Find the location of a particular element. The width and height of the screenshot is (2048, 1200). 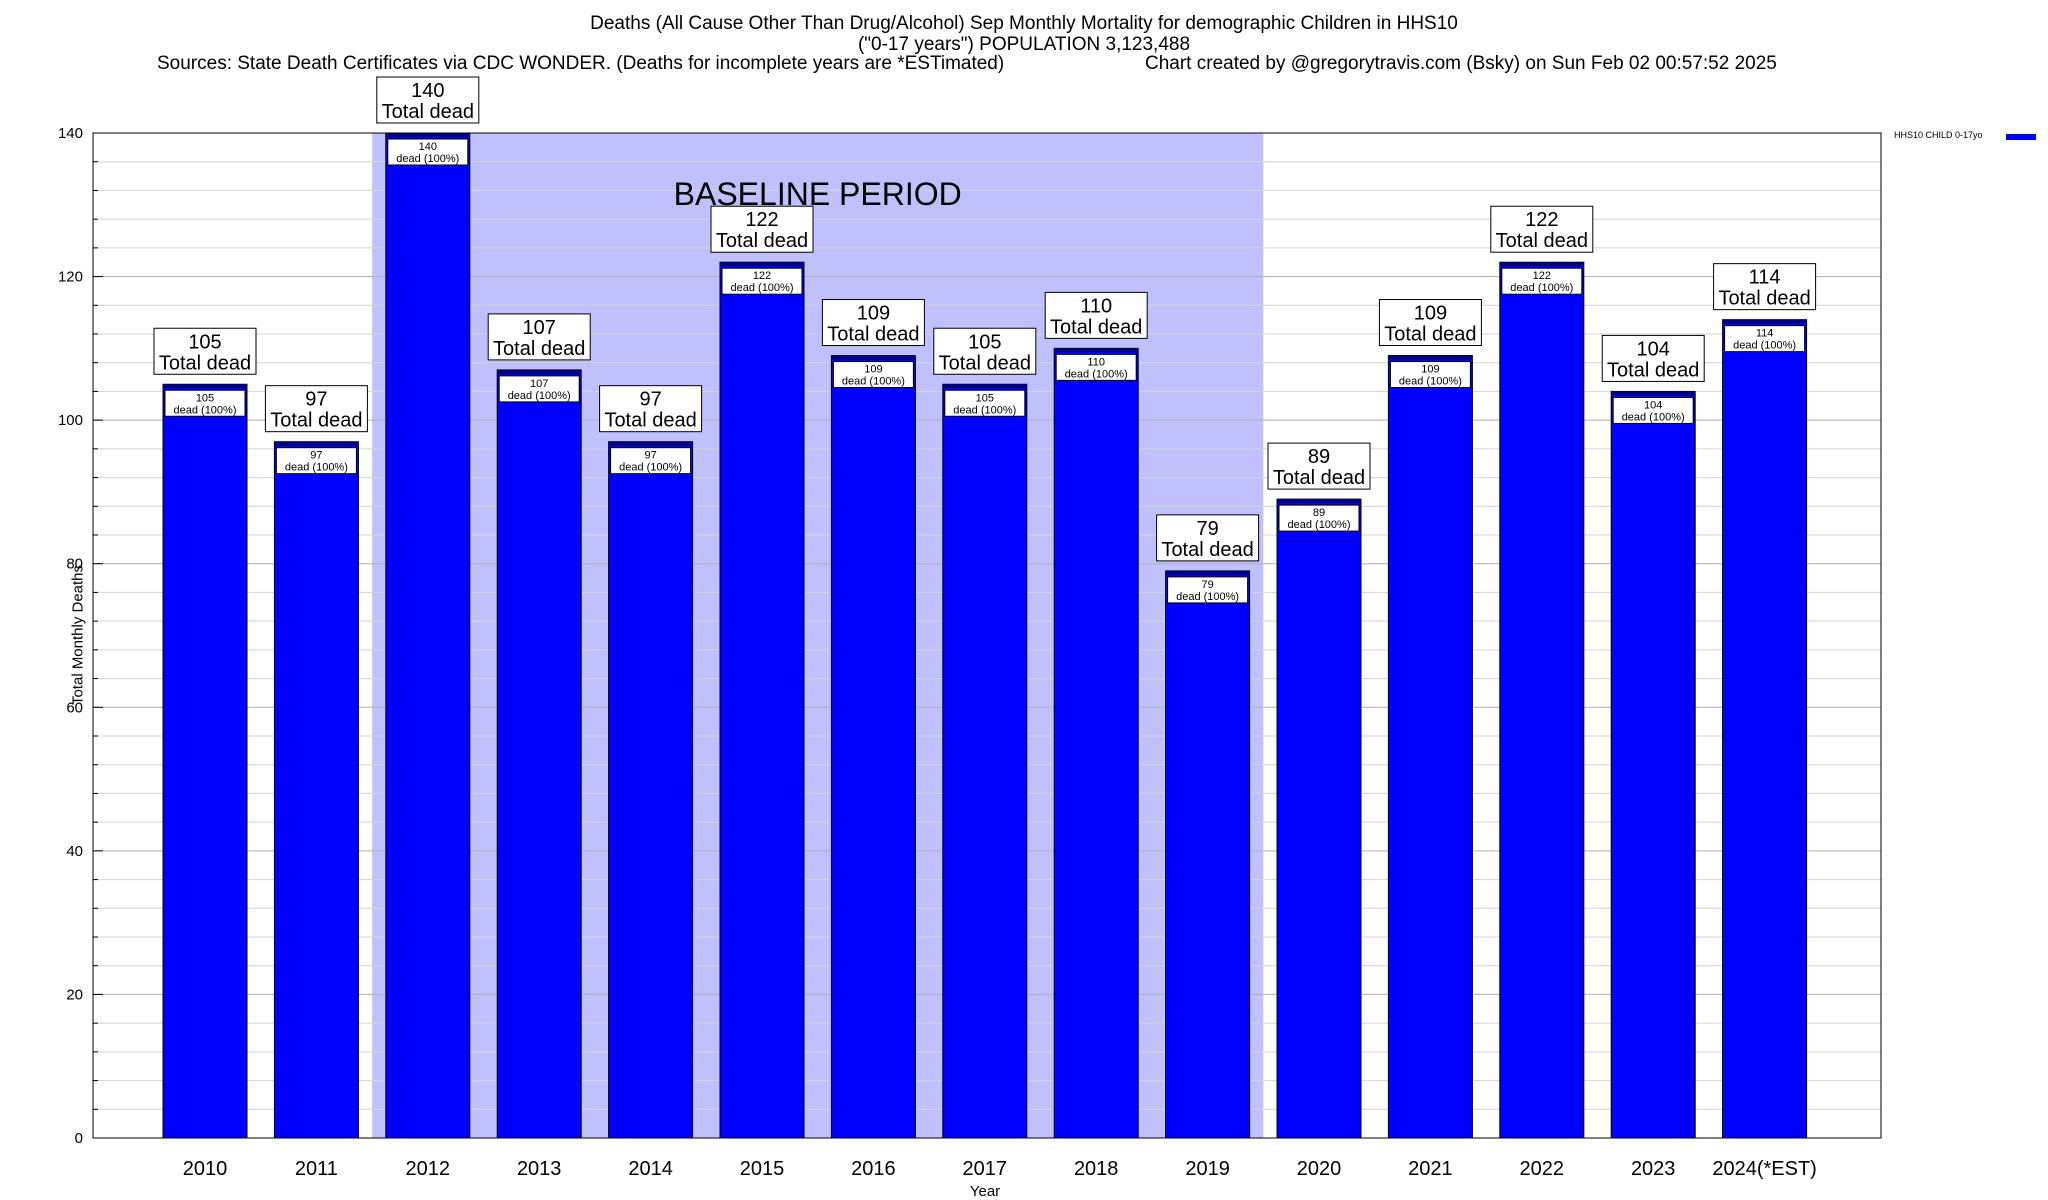

bar-2023 is located at coordinates (1653, 764).